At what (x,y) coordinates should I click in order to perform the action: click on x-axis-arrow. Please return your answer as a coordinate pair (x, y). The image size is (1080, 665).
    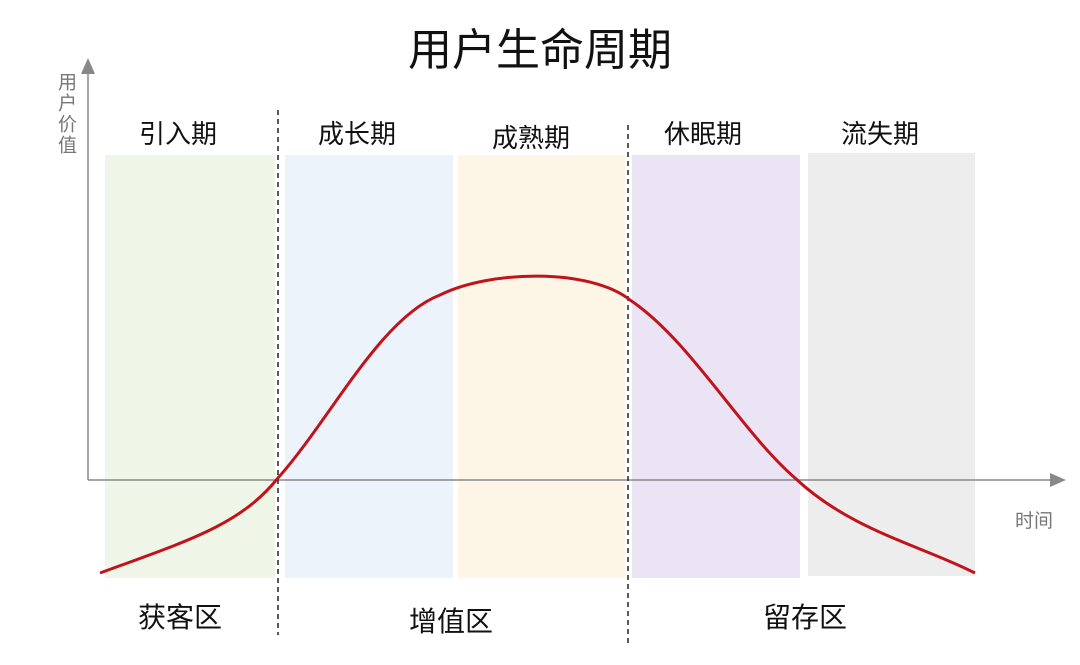
    Looking at the image, I should click on (1058, 480).